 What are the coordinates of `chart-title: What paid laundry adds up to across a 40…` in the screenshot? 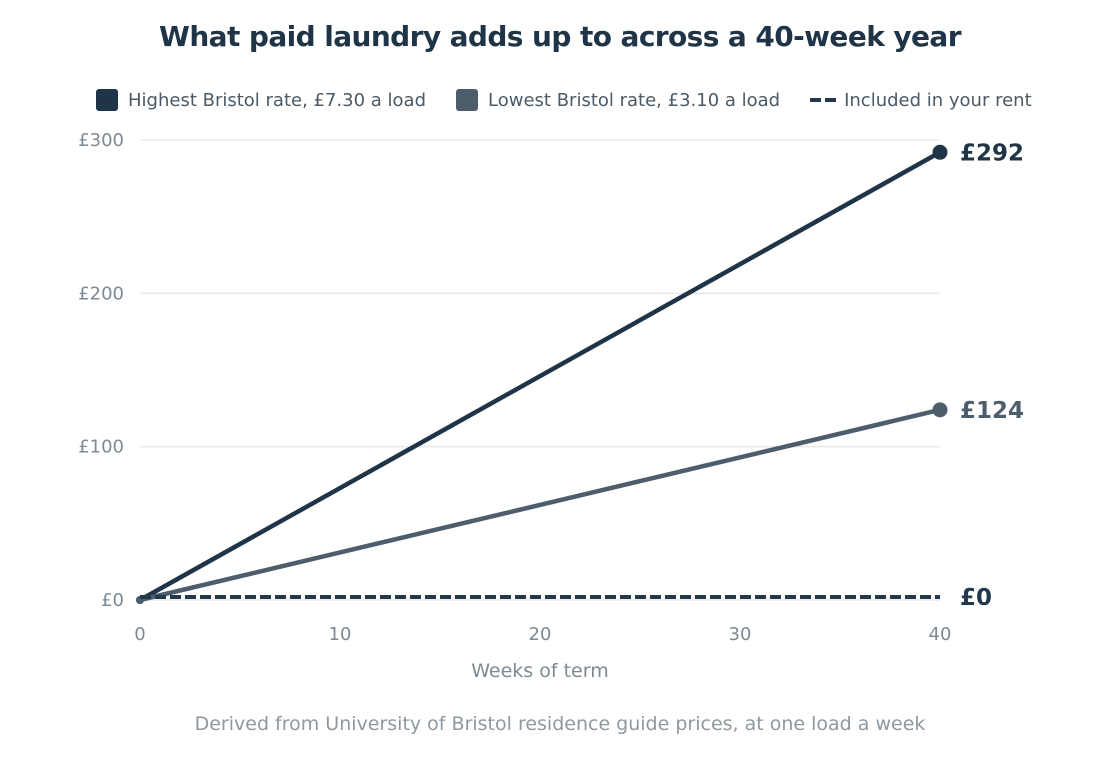 It's located at (560, 36).